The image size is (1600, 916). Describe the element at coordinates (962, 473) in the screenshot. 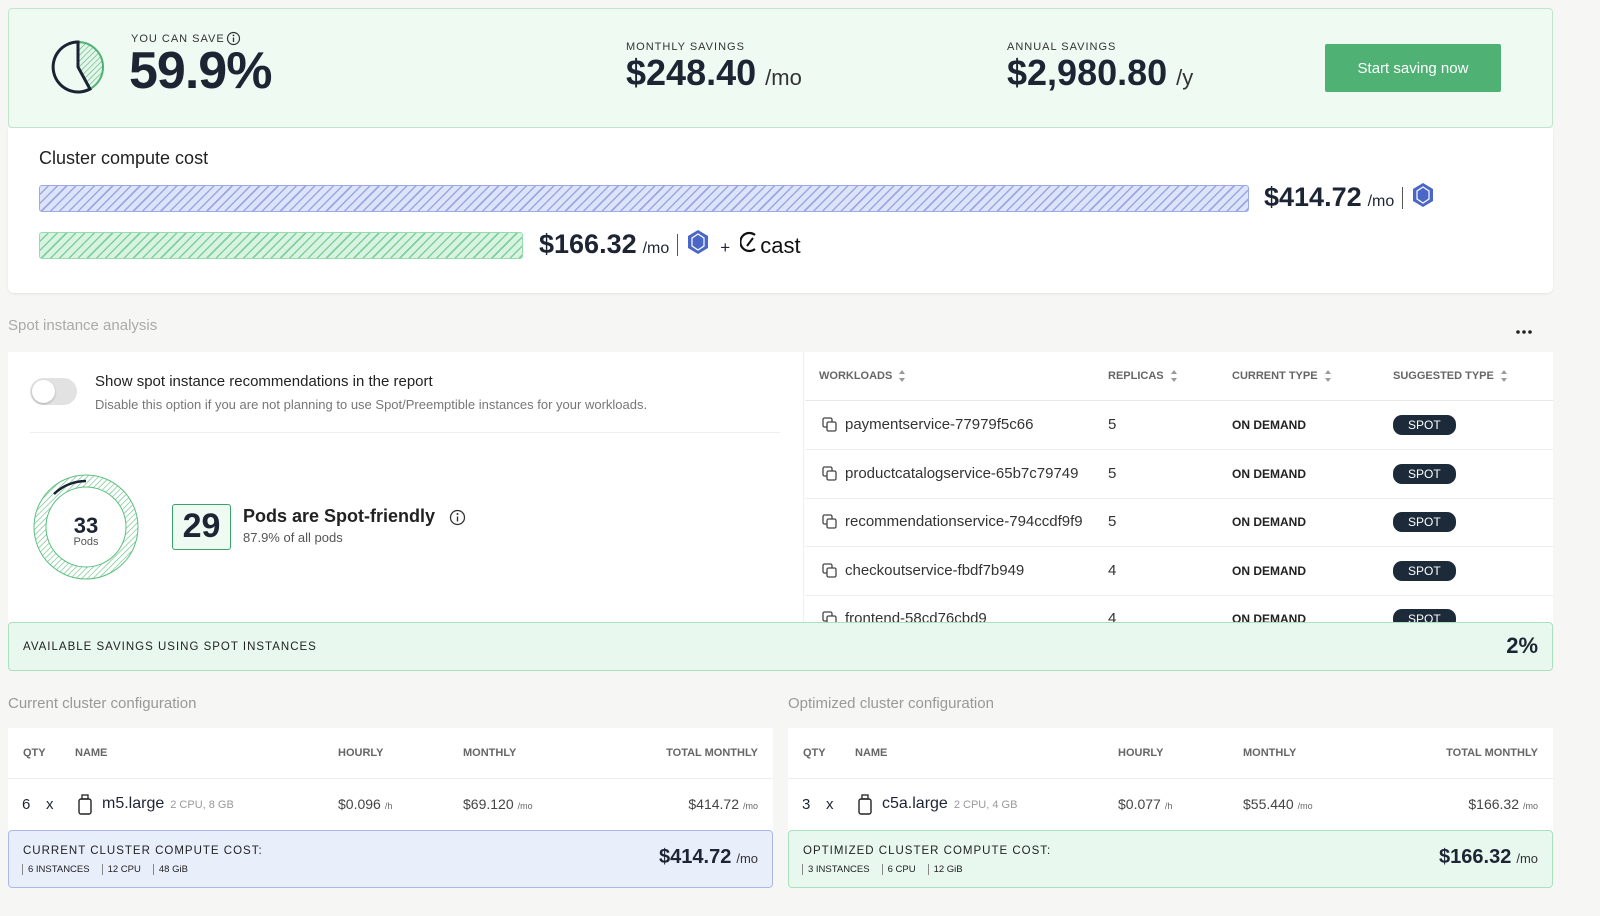

I see `workload-name: productcatalogservice-65b7c79749` at that location.